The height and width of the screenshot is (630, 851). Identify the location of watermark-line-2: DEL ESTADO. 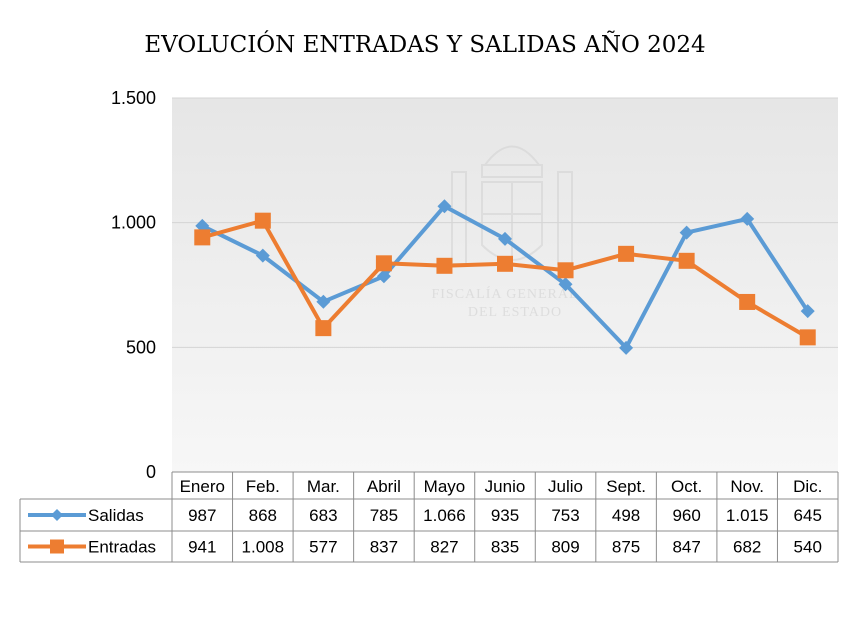
(515, 312).